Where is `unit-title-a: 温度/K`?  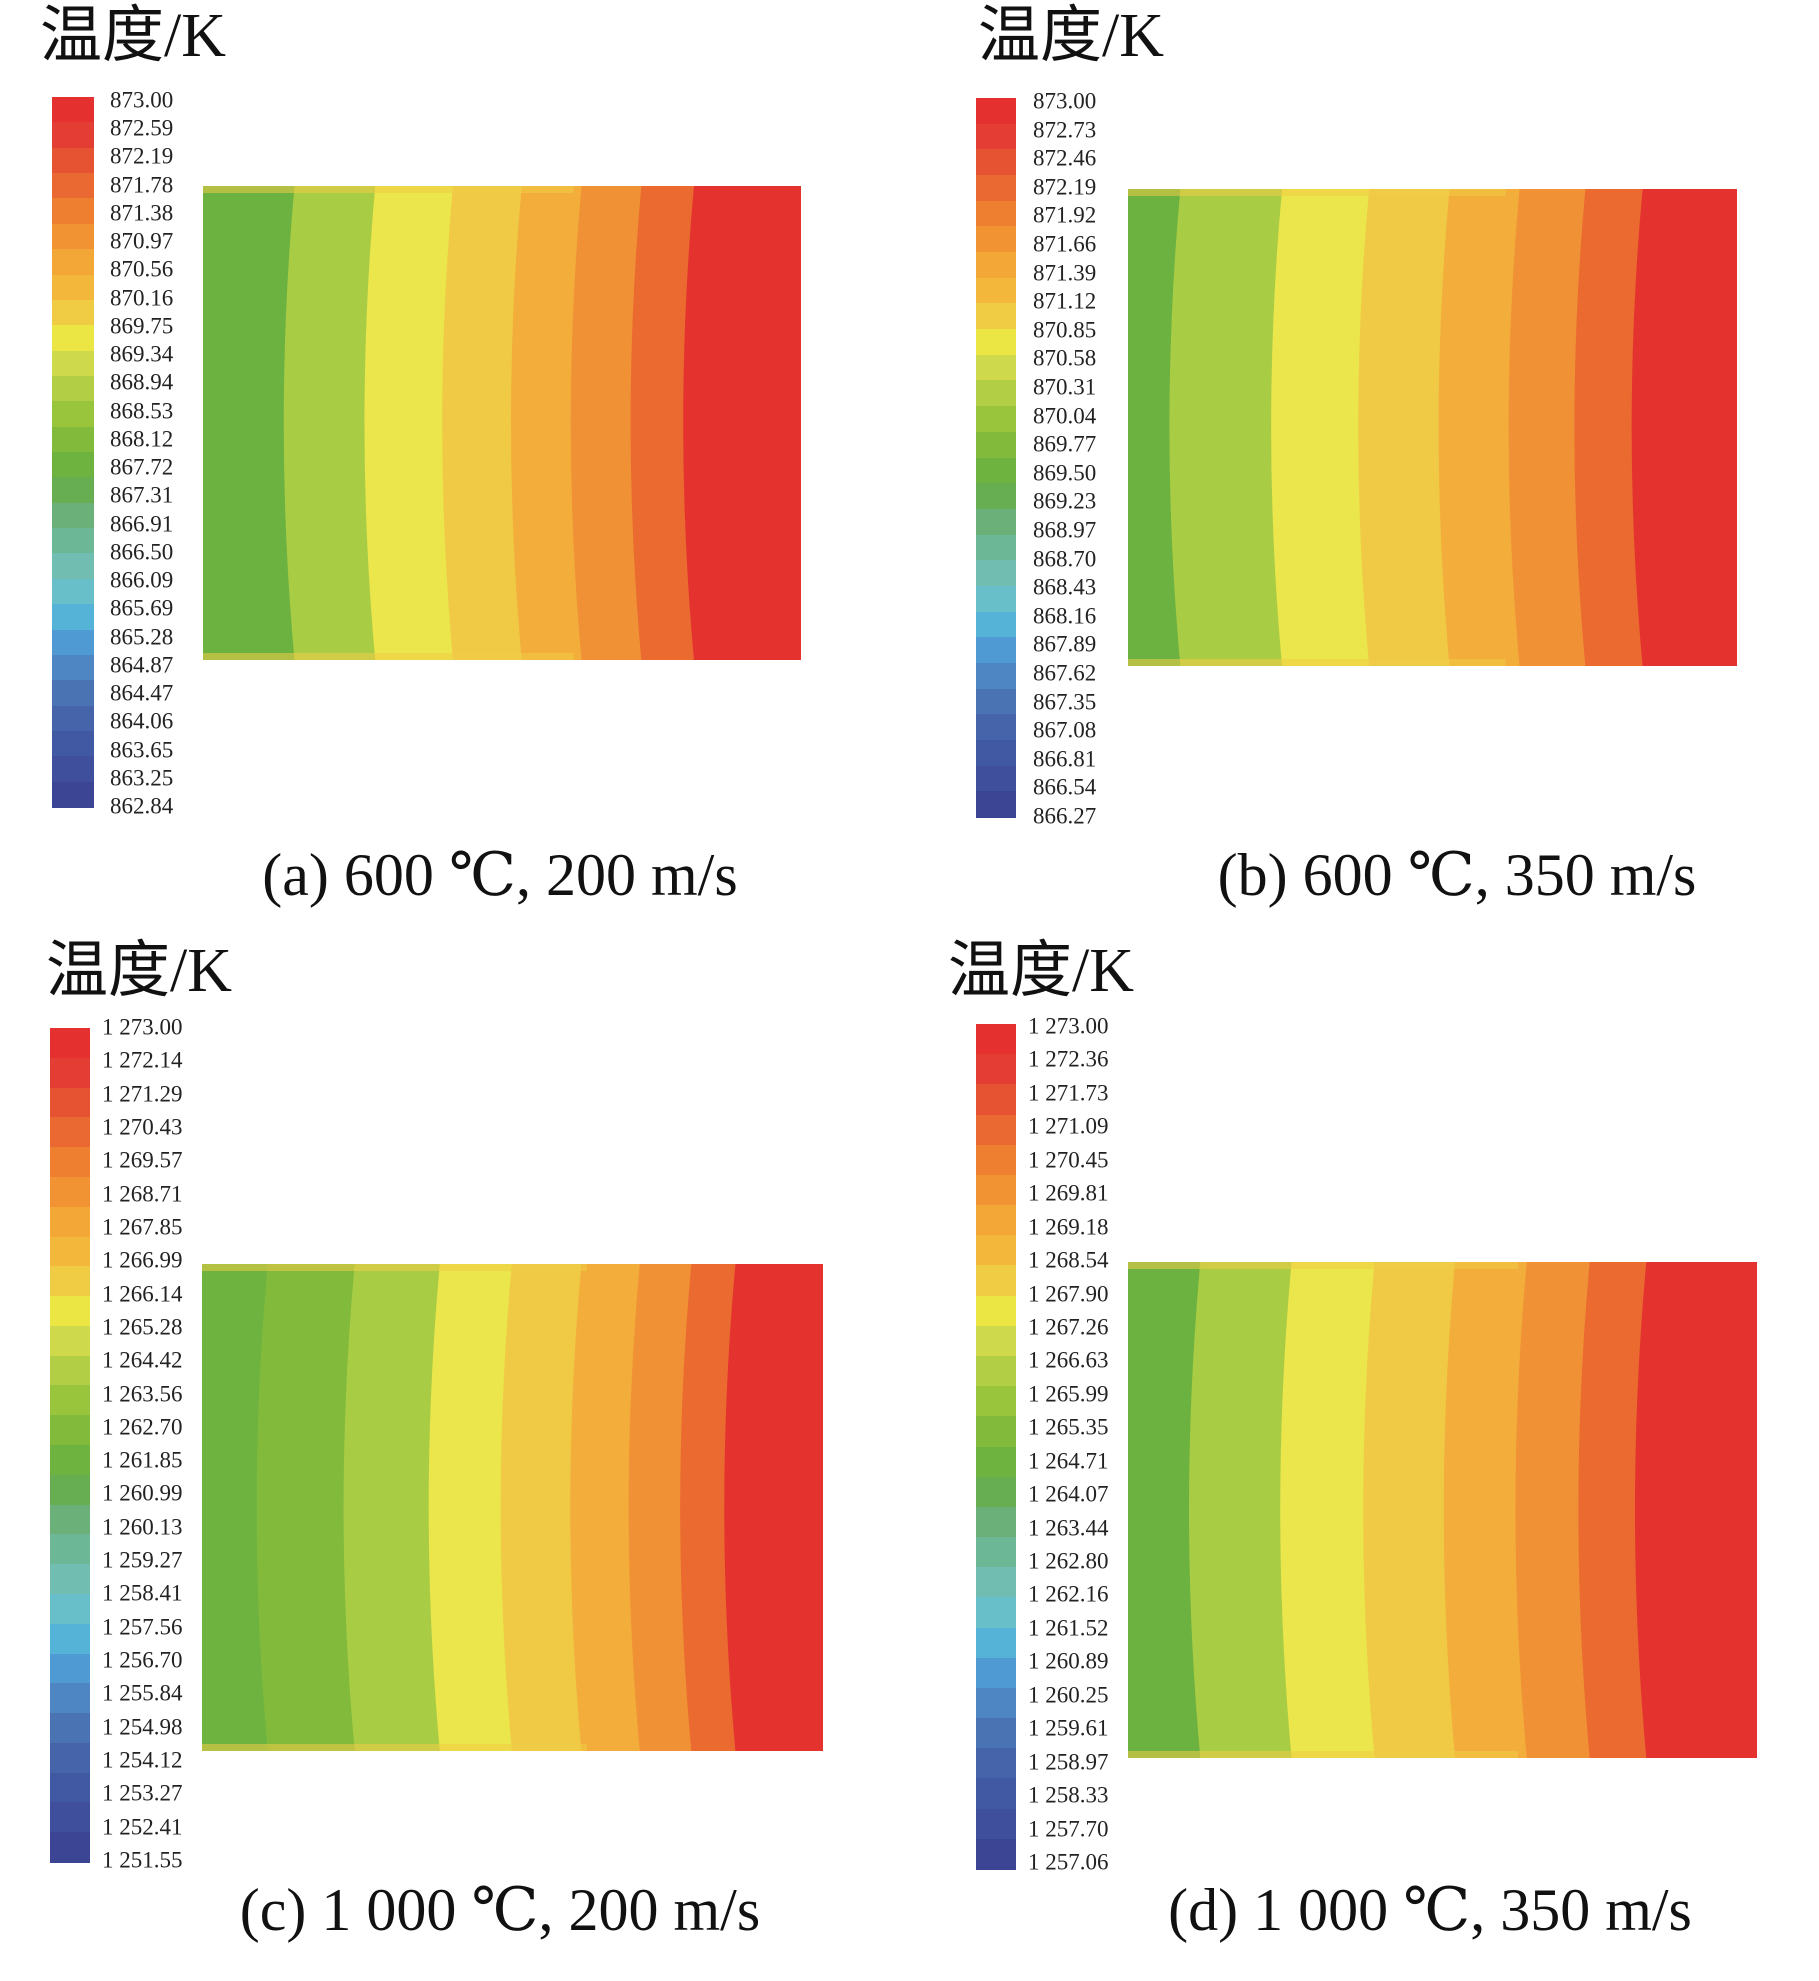 unit-title-a: 温度/K is located at coordinates (133, 36).